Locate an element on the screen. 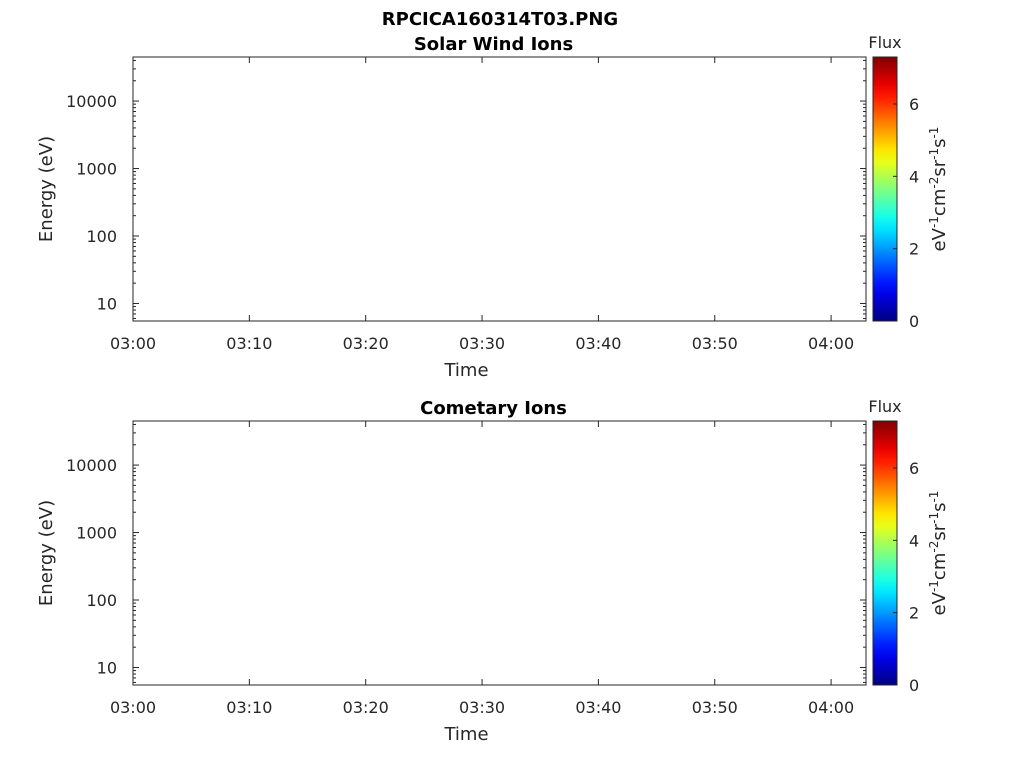  panel-title: Solar Wind Ions is located at coordinates (493, 44).